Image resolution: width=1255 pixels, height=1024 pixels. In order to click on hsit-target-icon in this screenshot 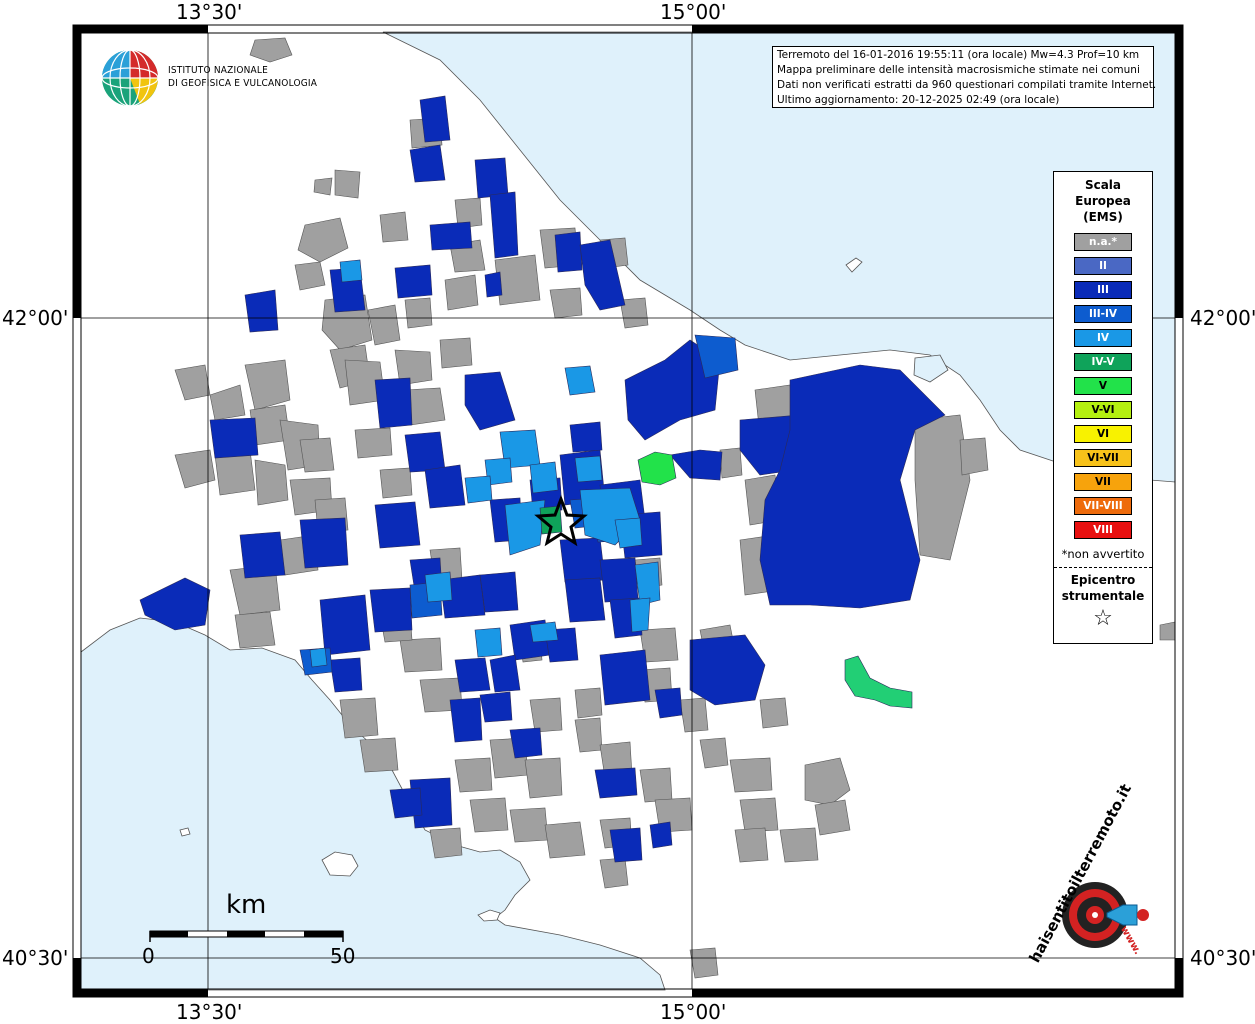, I will do `click(1105, 915)`.